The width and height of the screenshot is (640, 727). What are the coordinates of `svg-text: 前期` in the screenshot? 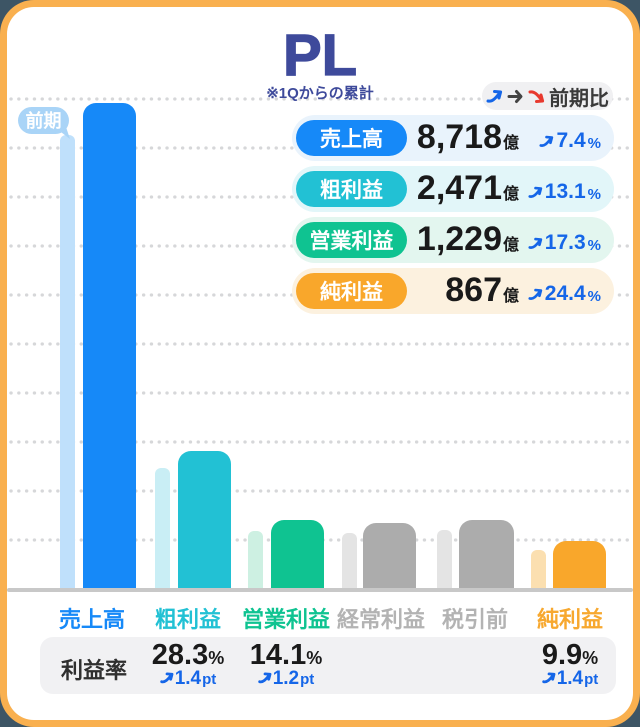 It's located at (44, 120).